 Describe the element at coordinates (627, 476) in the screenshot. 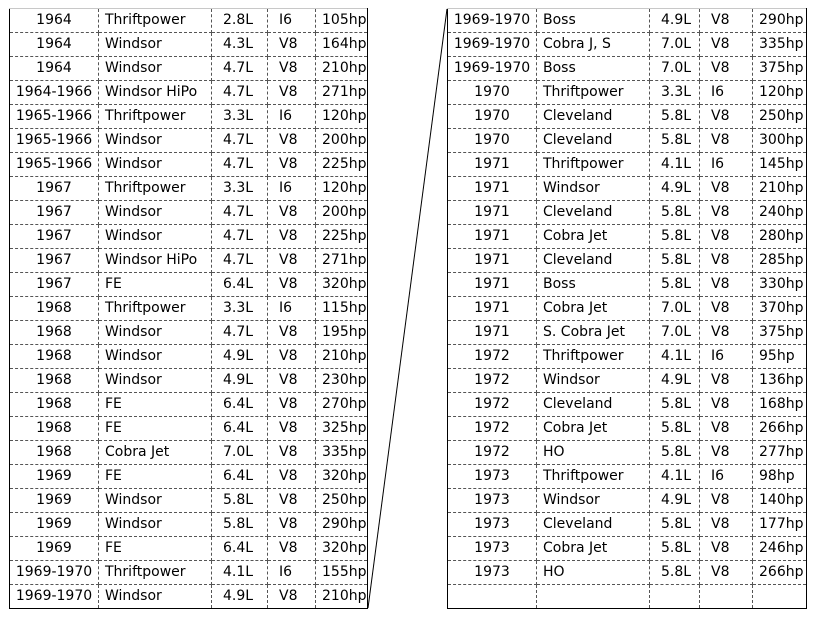

I see `table-row: 1973 Thriftpower 4.1L I6 98hp` at that location.